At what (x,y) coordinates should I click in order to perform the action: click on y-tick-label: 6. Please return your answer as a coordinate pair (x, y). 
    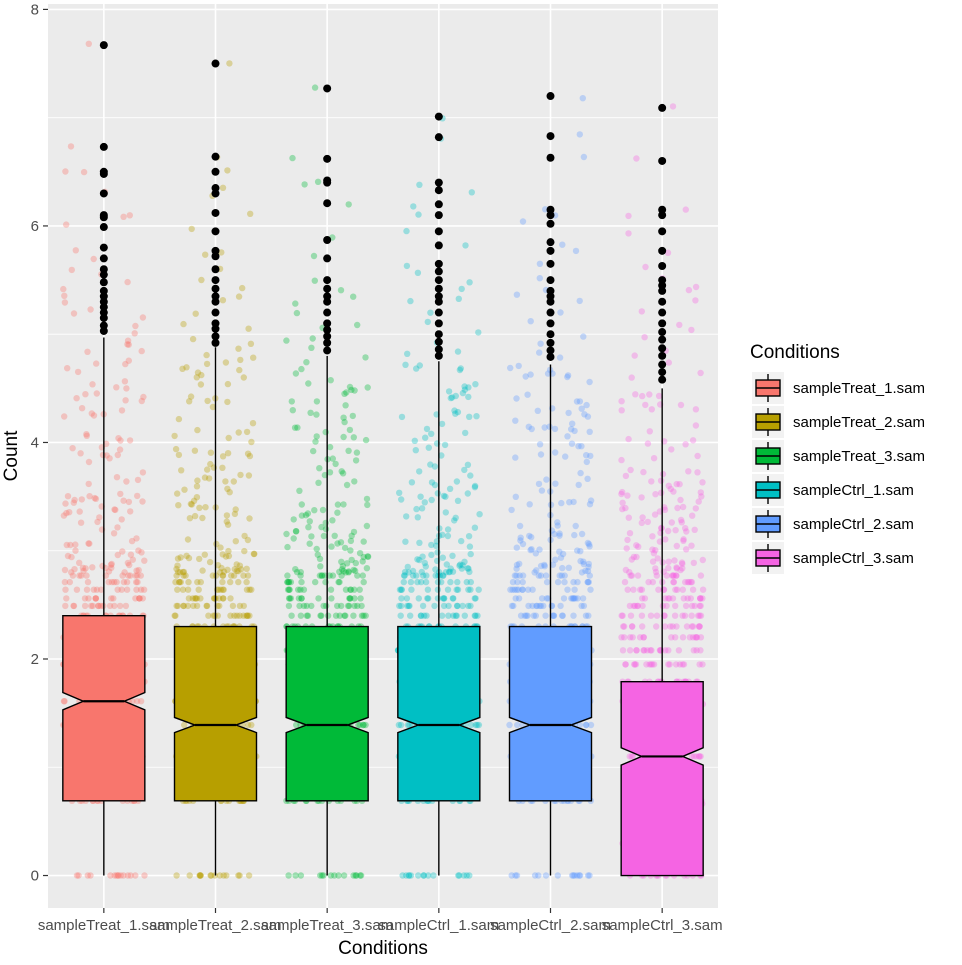
    Looking at the image, I should click on (35, 226).